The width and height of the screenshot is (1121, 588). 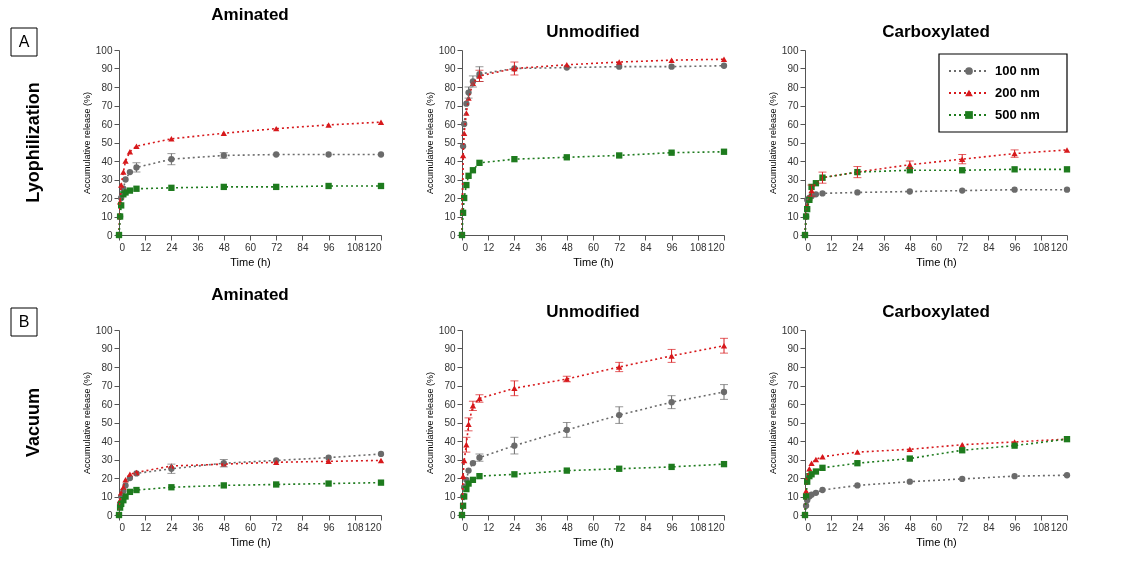 I want to click on text: A, so click(x=24, y=41).